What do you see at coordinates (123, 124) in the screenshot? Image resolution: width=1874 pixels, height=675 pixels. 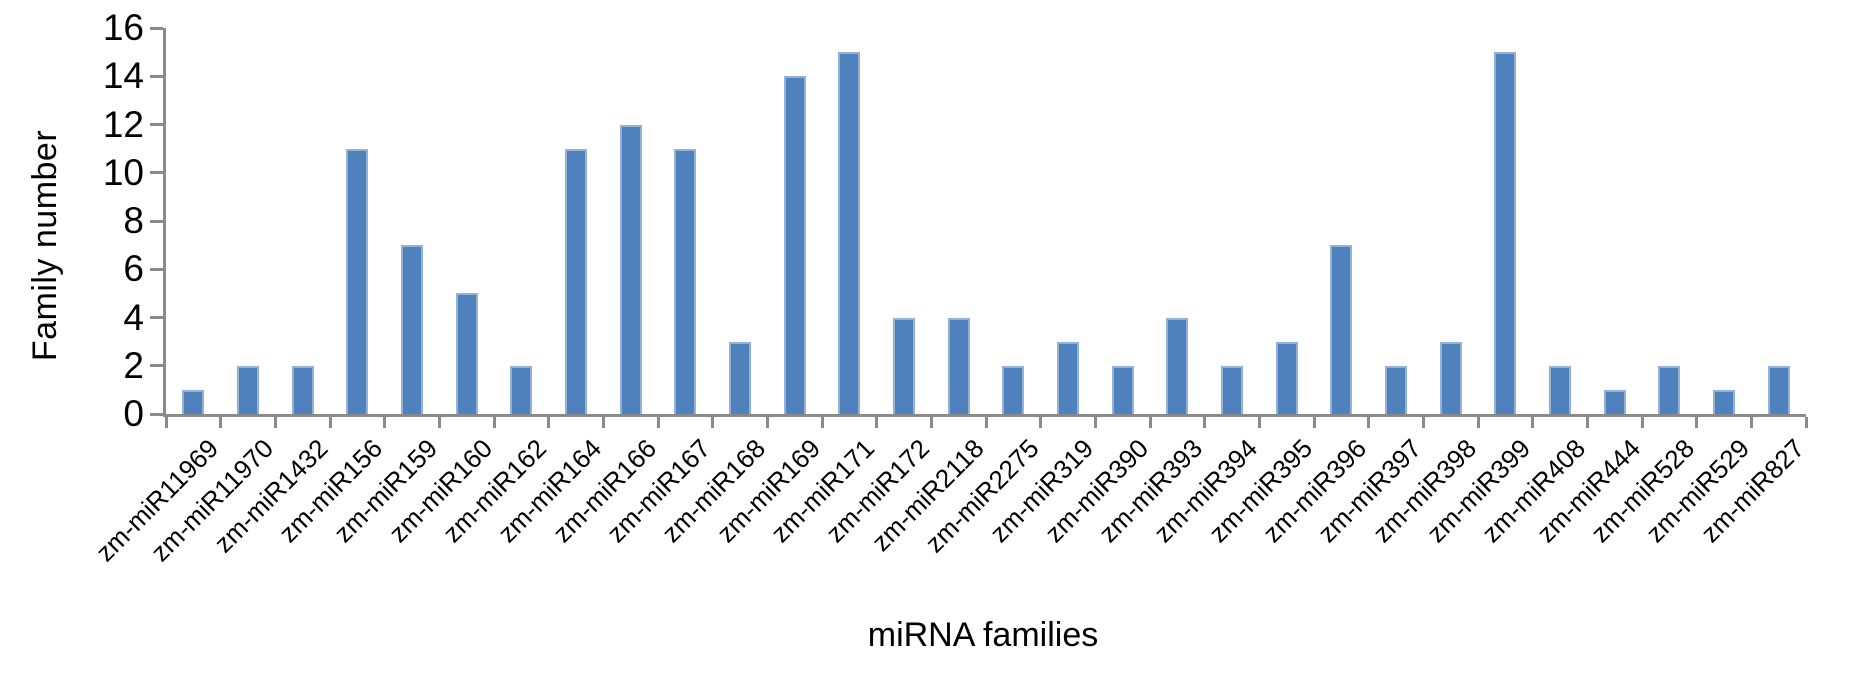 I see `y-tick-label: 12` at bounding box center [123, 124].